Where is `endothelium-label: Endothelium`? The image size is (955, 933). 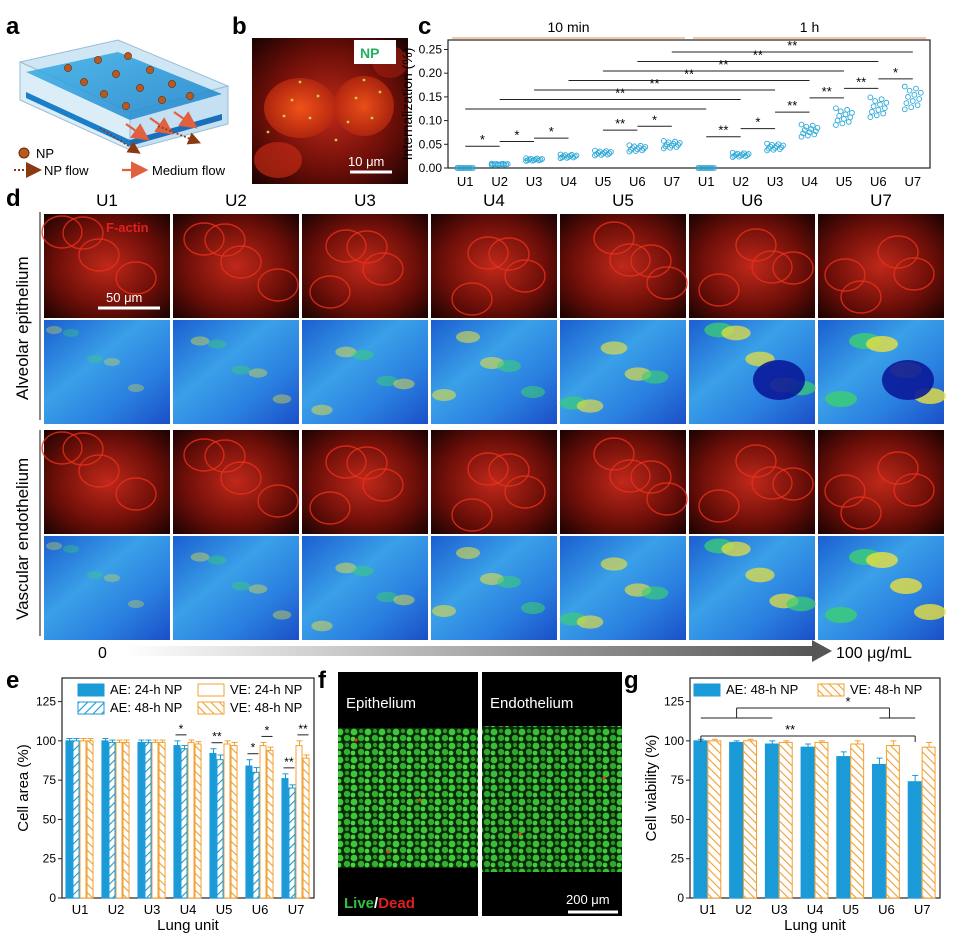 endothelium-label: Endothelium is located at coordinates (531, 703).